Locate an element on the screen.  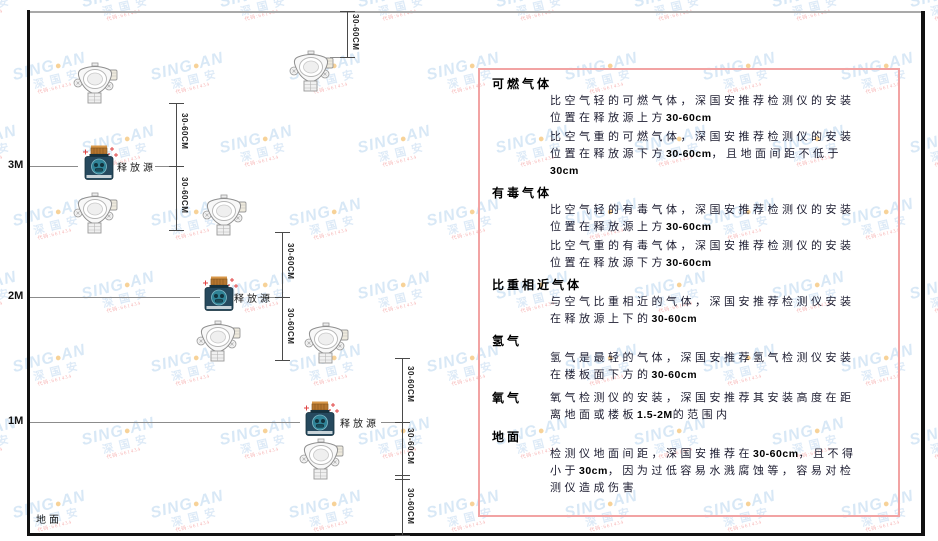
section-paragraph: 比空气轻的可燃气体，深国安推荐检测仪的安装位置在释放源上方30-60cm is located at coordinates (702, 109).